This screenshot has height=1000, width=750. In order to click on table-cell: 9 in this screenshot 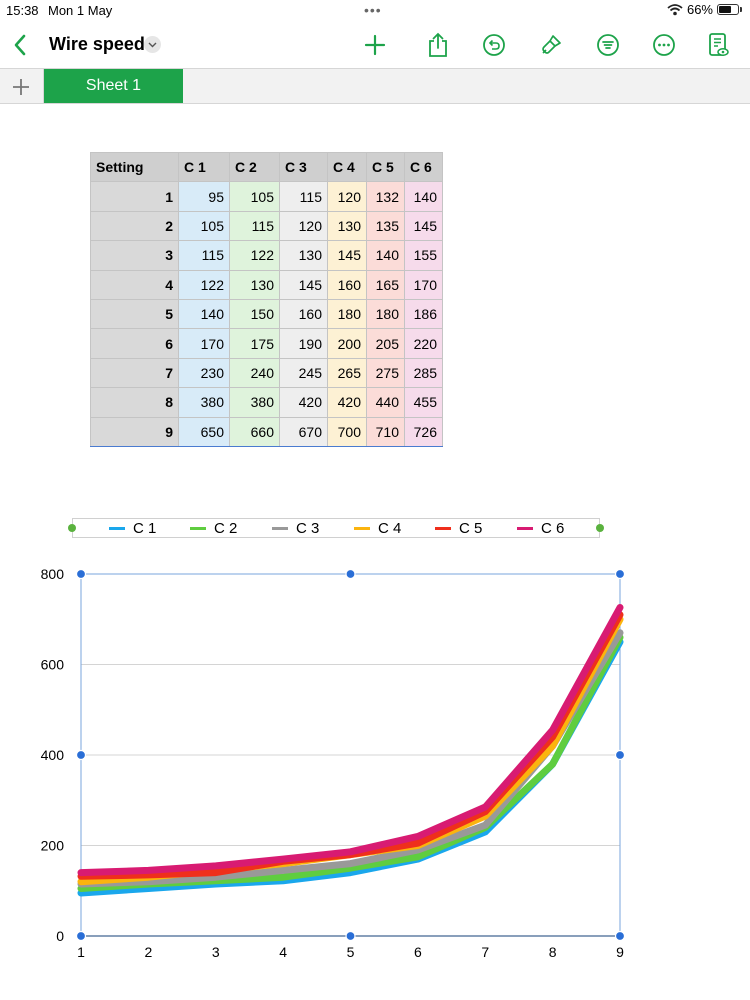, I will do `click(134, 431)`.